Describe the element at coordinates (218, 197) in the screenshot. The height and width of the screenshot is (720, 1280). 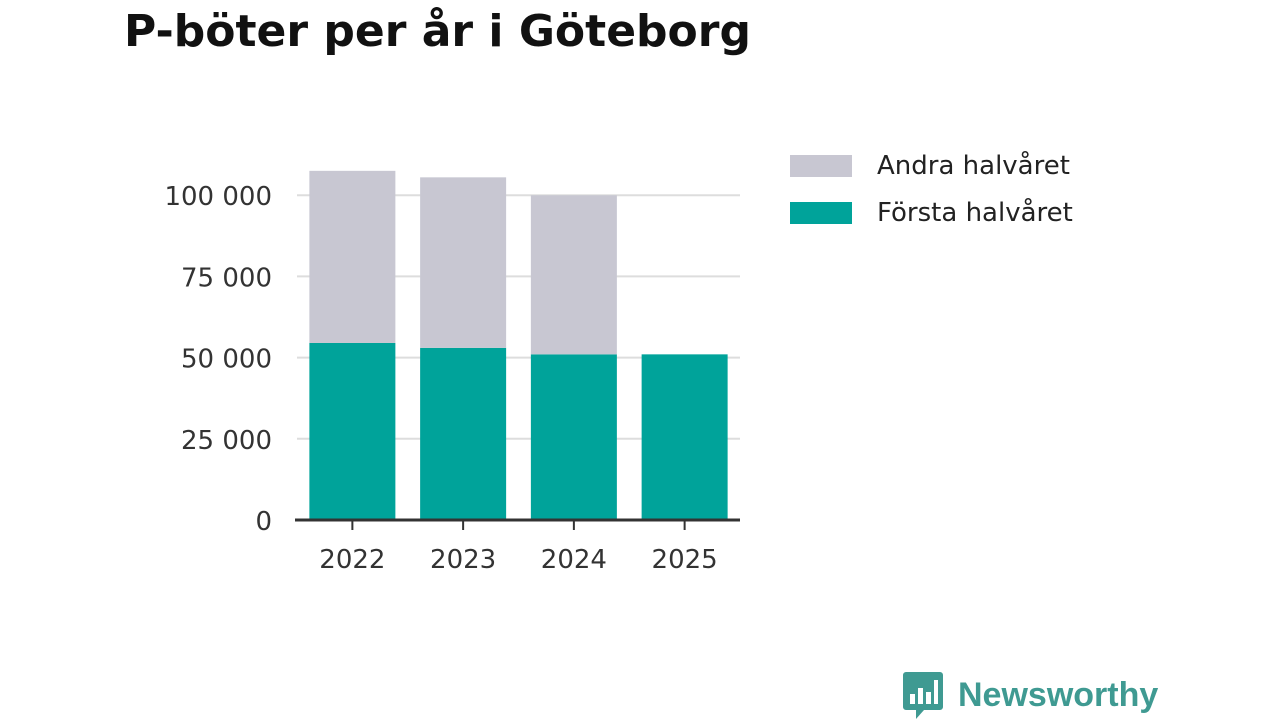
I see `y-tick-label: 100 000` at that location.